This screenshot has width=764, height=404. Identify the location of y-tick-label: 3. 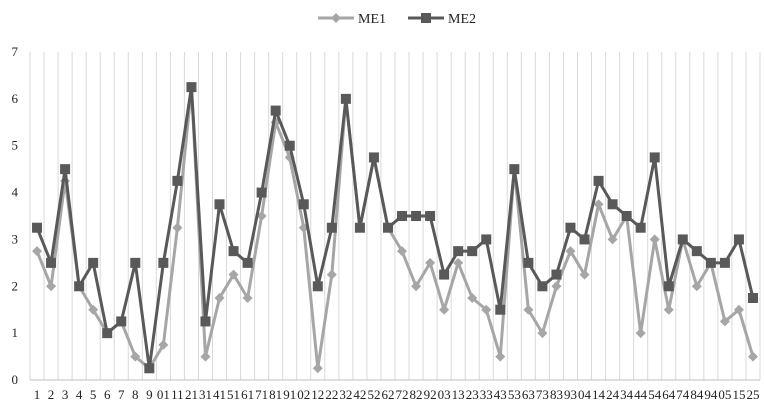
(15, 238).